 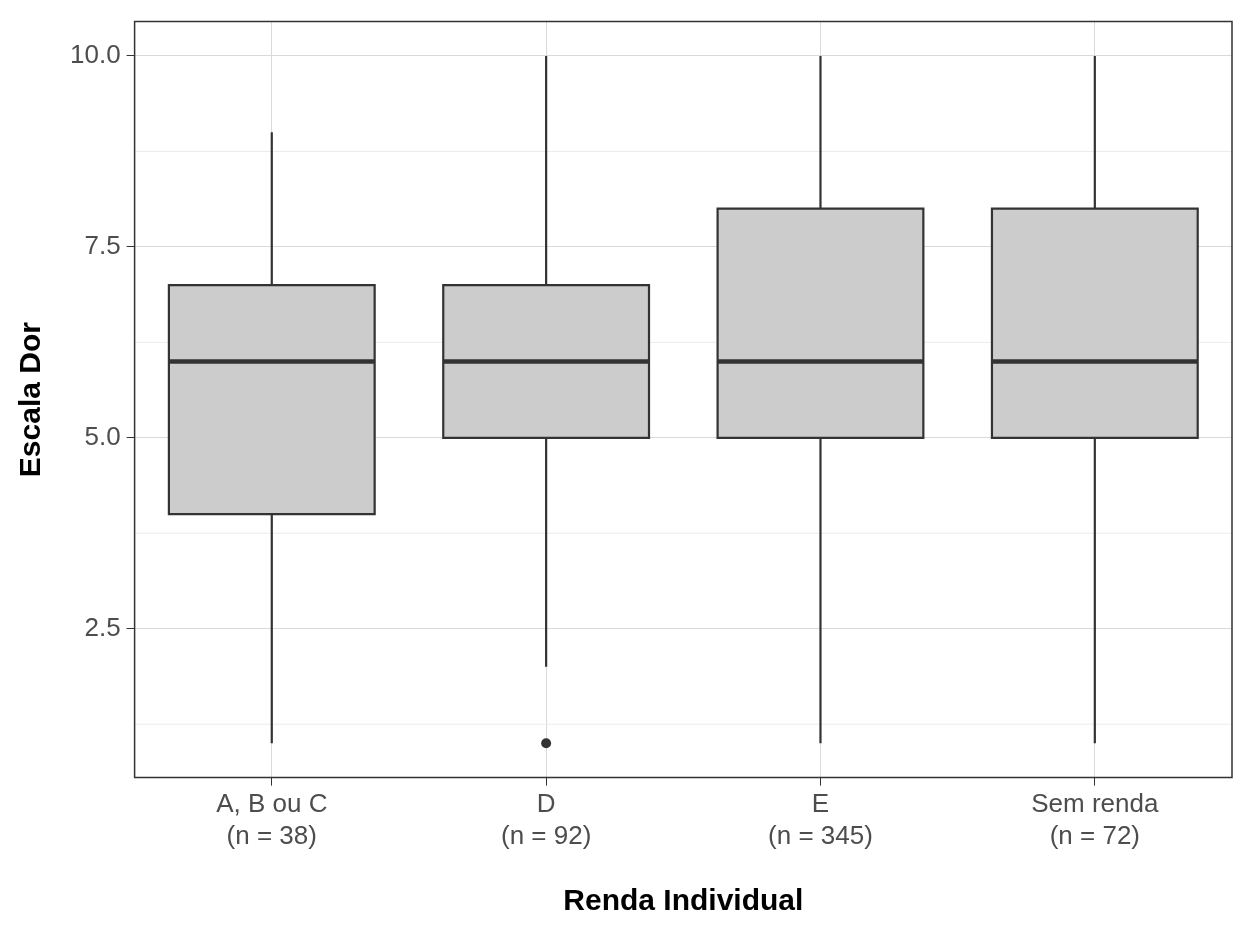 I want to click on y-tick-label: 2.5, so click(x=102, y=626).